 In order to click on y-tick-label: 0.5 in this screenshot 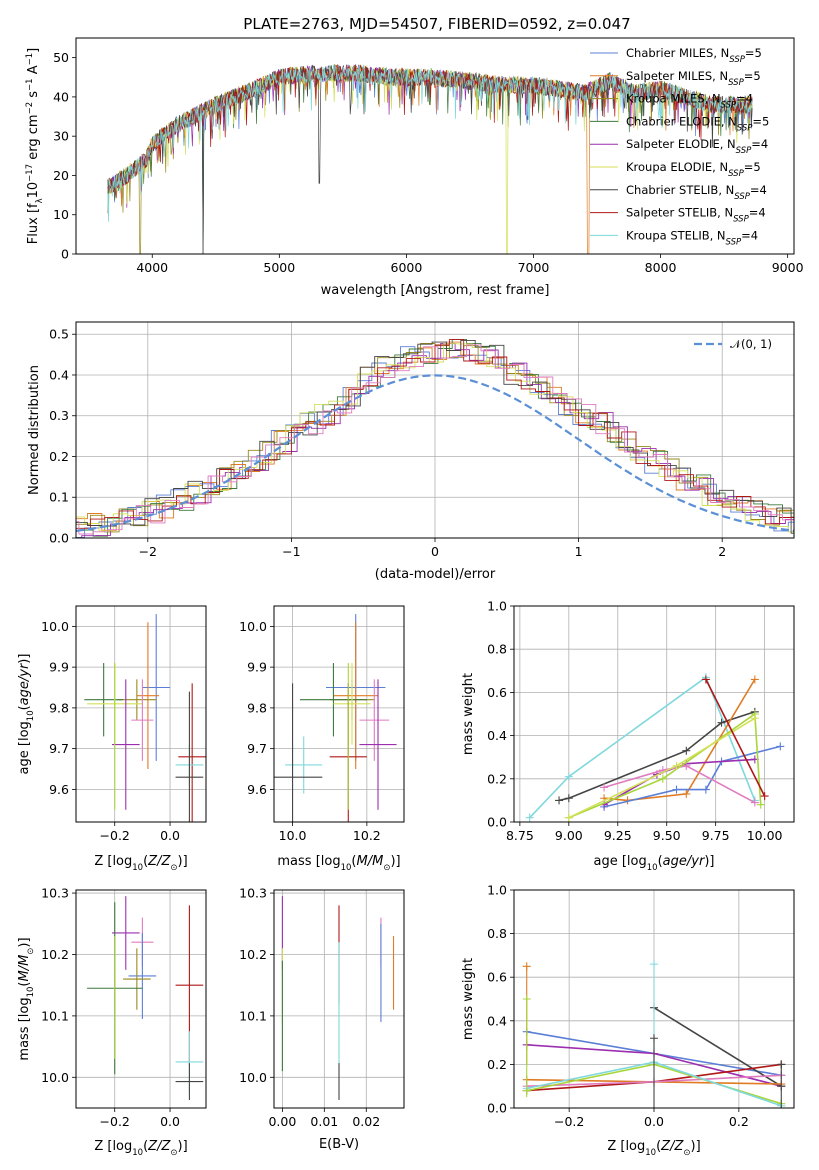, I will do `click(59, 334)`.